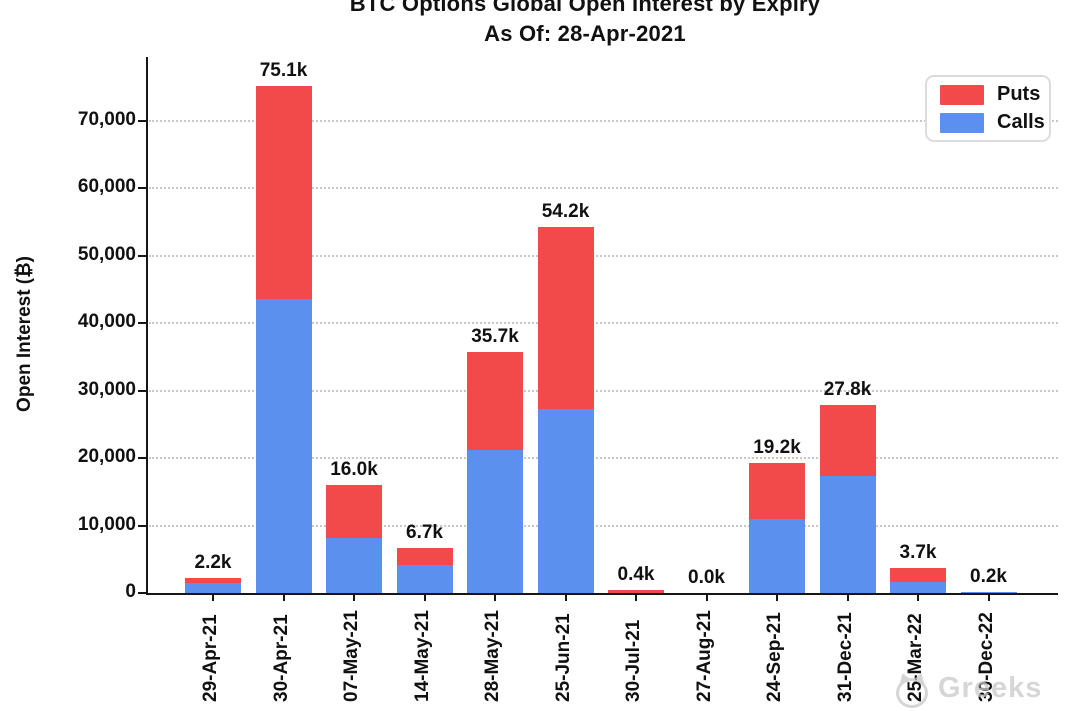  Describe the element at coordinates (106, 119) in the screenshot. I see `y-tick-label: 70,000` at that location.